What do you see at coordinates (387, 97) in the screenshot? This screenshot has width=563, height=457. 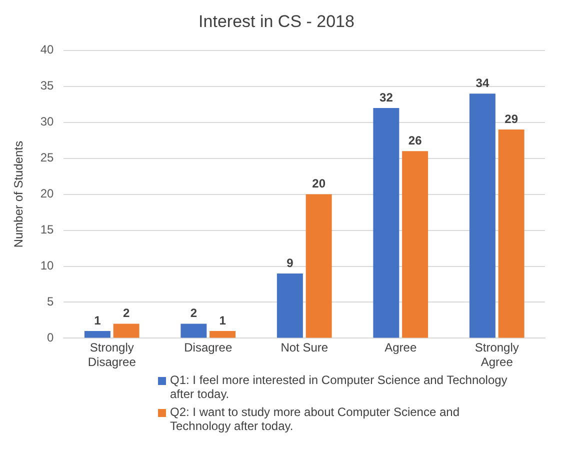 I see `data-label: 32` at bounding box center [387, 97].